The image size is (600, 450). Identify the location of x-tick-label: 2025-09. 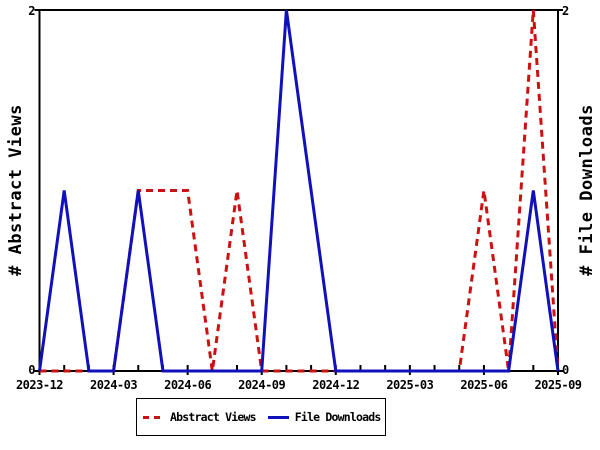
(557, 385).